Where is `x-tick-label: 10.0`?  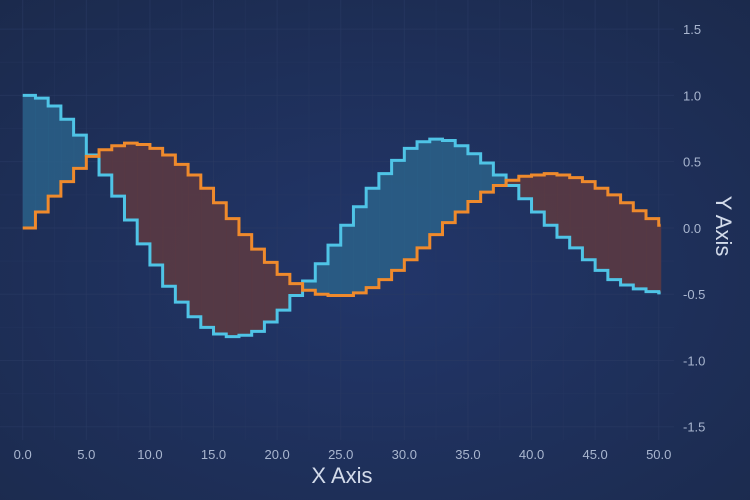 x-tick-label: 10.0 is located at coordinates (149, 454).